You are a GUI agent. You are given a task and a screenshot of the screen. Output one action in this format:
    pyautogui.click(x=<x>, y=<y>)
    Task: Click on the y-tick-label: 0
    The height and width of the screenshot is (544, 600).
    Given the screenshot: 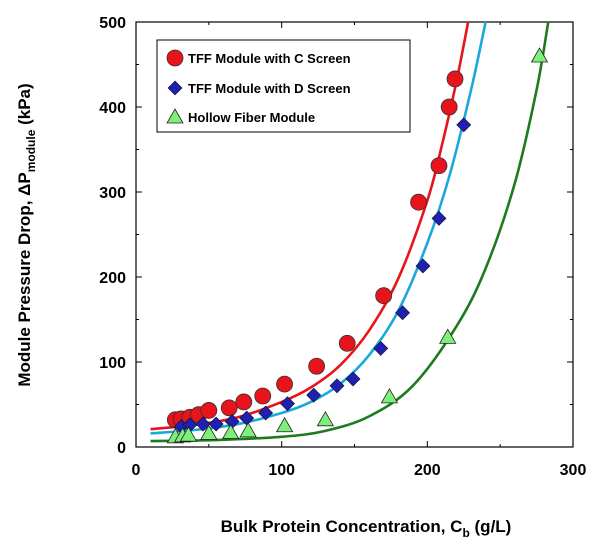 What is the action you would take?
    pyautogui.click(x=121, y=448)
    